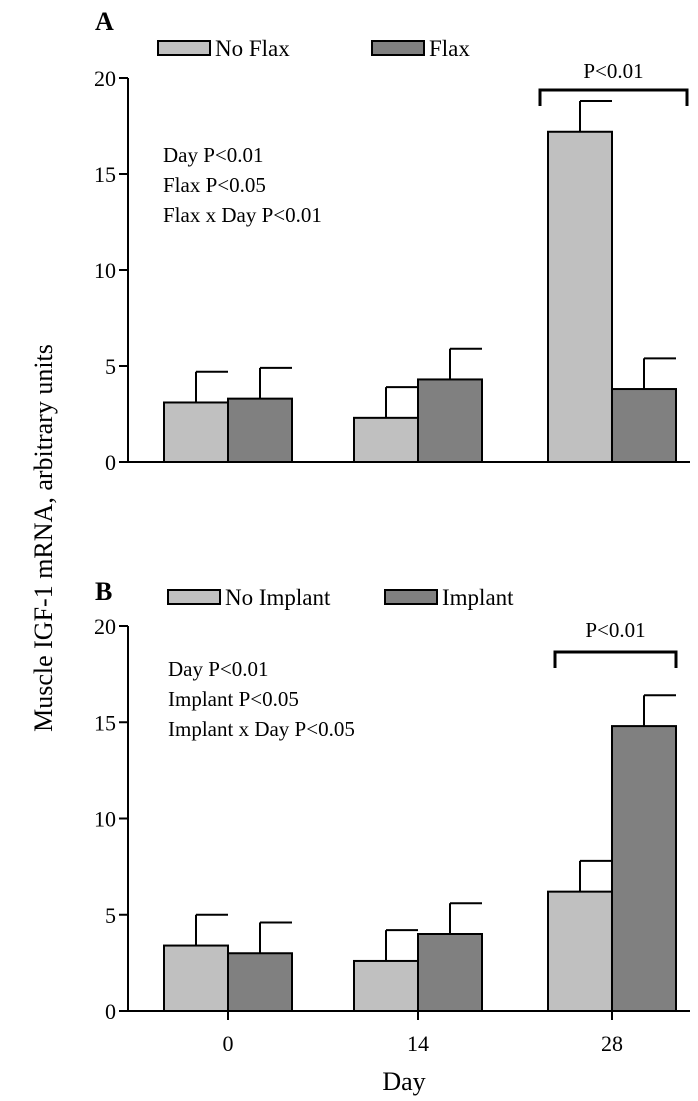 This screenshot has height=1101, width=698. I want to click on panel-letter: A, so click(104, 21).